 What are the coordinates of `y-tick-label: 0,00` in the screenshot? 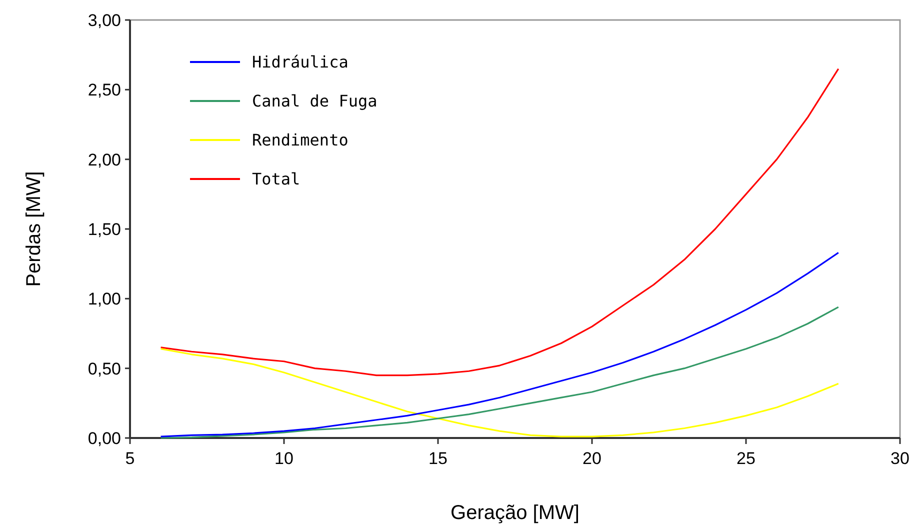 It's located at (104, 438).